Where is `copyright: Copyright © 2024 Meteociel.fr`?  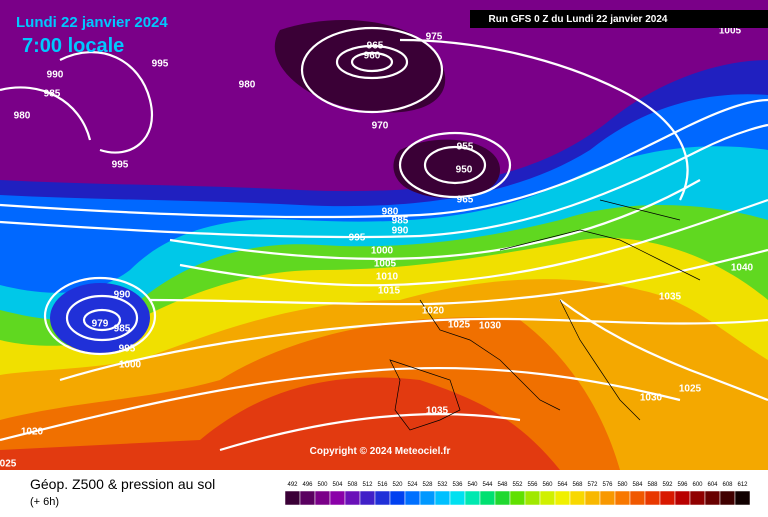 copyright: Copyright © 2024 Meteociel.fr is located at coordinates (380, 451).